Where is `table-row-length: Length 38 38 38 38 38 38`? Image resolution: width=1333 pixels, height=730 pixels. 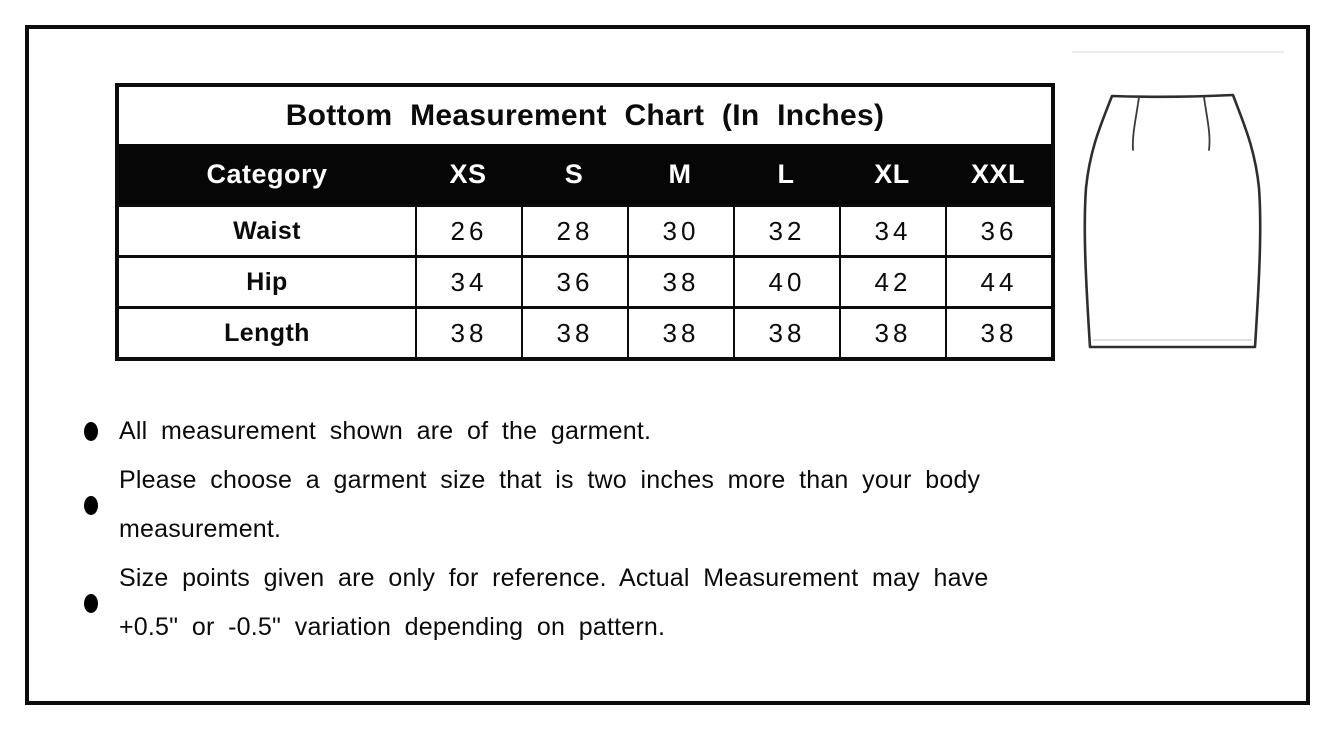 table-row-length: Length 38 38 38 38 38 38 is located at coordinates (585, 331).